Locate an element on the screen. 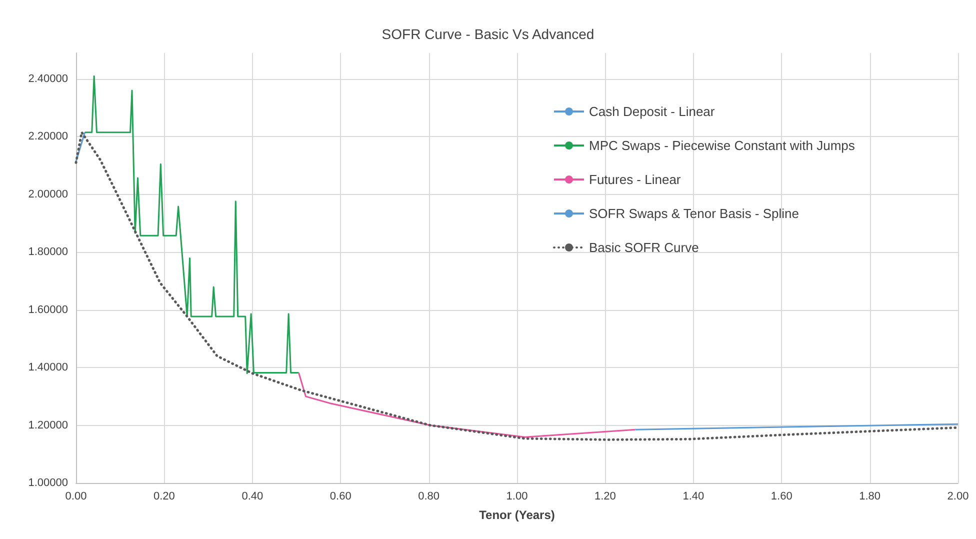  x-tick-label: 2.00 is located at coordinates (958, 496).